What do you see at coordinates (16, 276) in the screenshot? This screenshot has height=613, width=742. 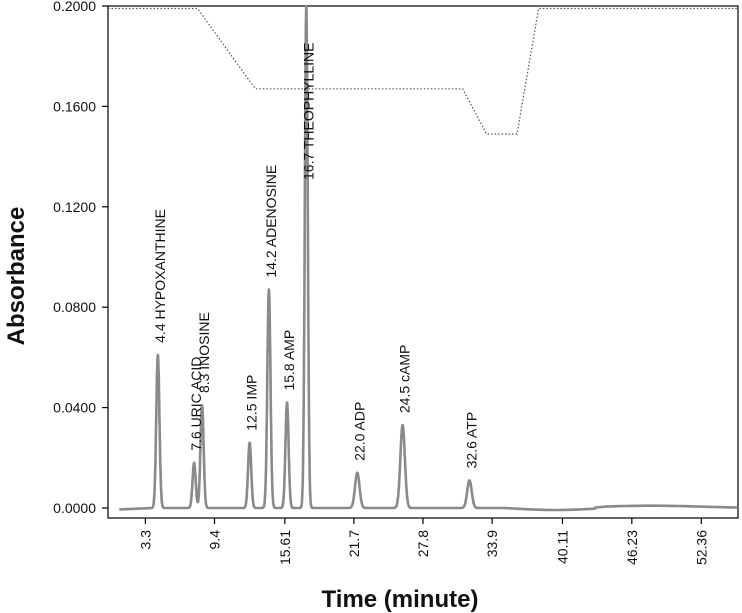 I see `y-axis-title: Absorbance` at bounding box center [16, 276].